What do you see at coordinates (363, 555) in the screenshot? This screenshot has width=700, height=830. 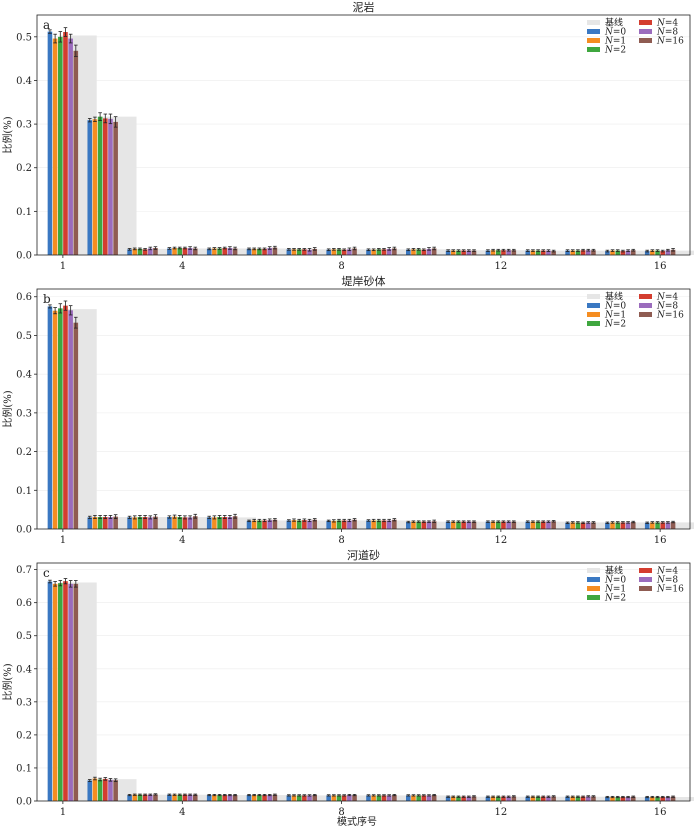 I see `panel-title: 河道砂` at bounding box center [363, 555].